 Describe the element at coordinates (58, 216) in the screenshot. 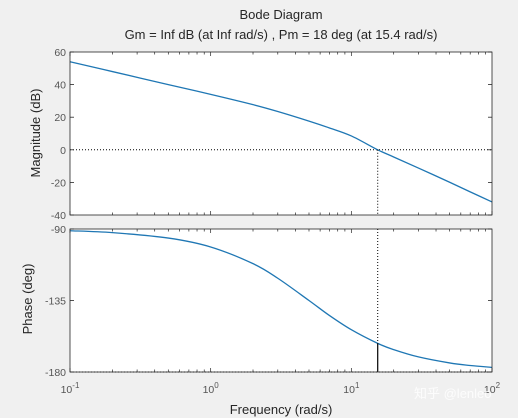

I see `magnitude-ytick-label: -40` at that location.